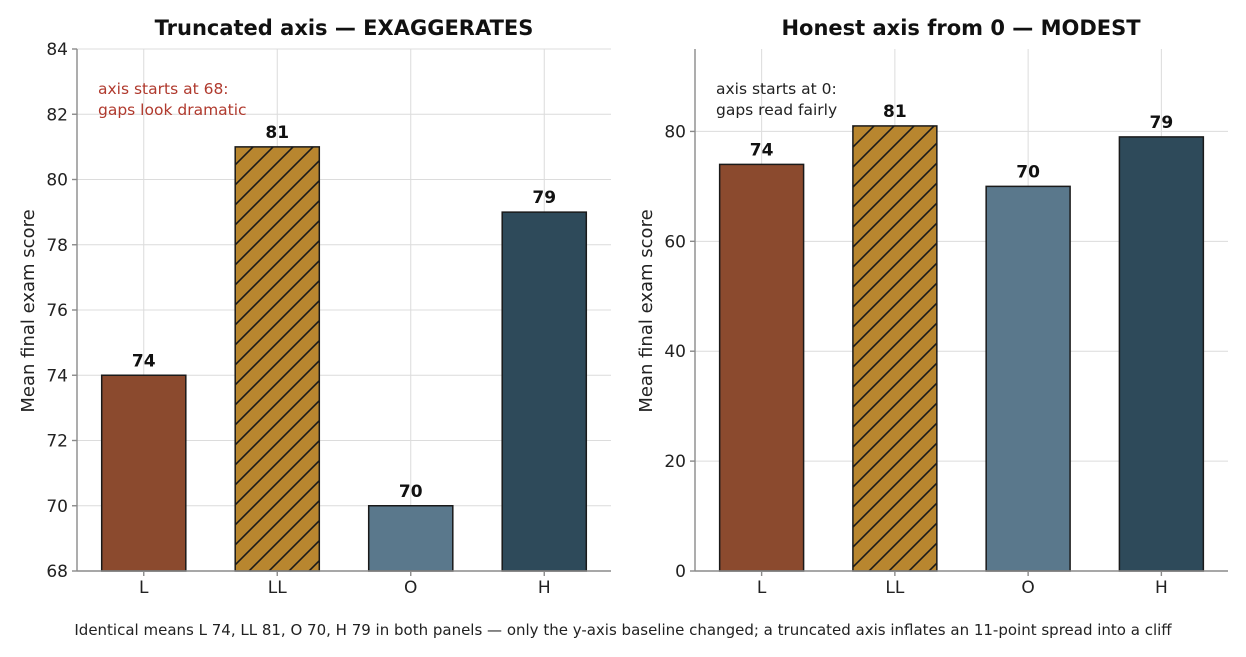 The width and height of the screenshot is (1246, 657). What do you see at coordinates (675, 352) in the screenshot?
I see `y-tick-label: 40` at bounding box center [675, 352].